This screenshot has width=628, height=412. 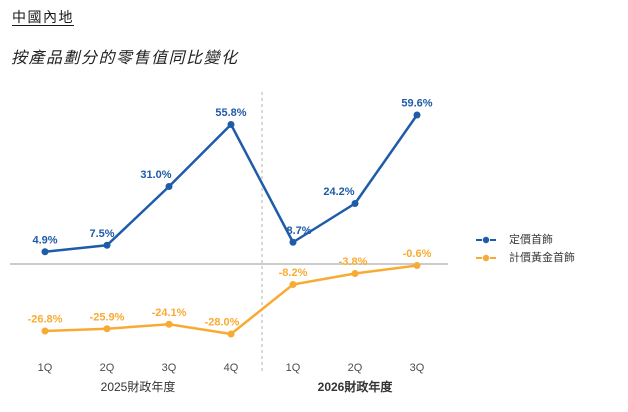 What do you see at coordinates (44, 240) in the screenshot?
I see `series-0-value-label: 4.9%` at bounding box center [44, 240].